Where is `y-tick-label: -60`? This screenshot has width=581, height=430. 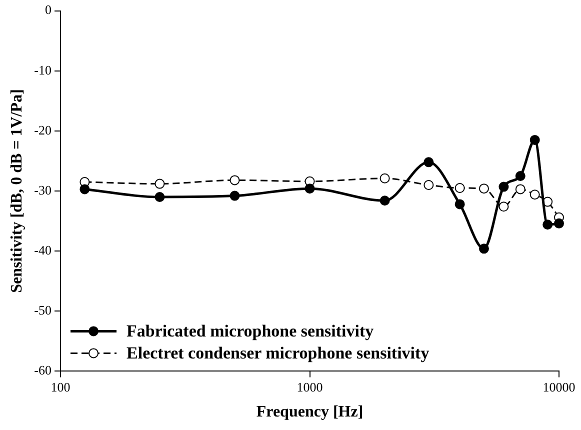 y-tick-label: -60 is located at coordinates (43, 370).